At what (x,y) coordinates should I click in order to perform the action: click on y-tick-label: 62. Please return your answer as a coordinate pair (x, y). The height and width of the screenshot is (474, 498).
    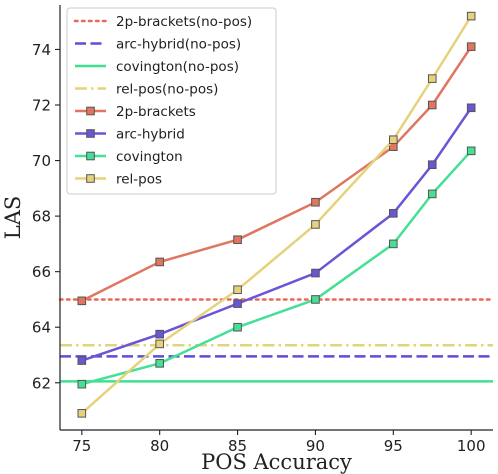
    Looking at the image, I should click on (41, 383).